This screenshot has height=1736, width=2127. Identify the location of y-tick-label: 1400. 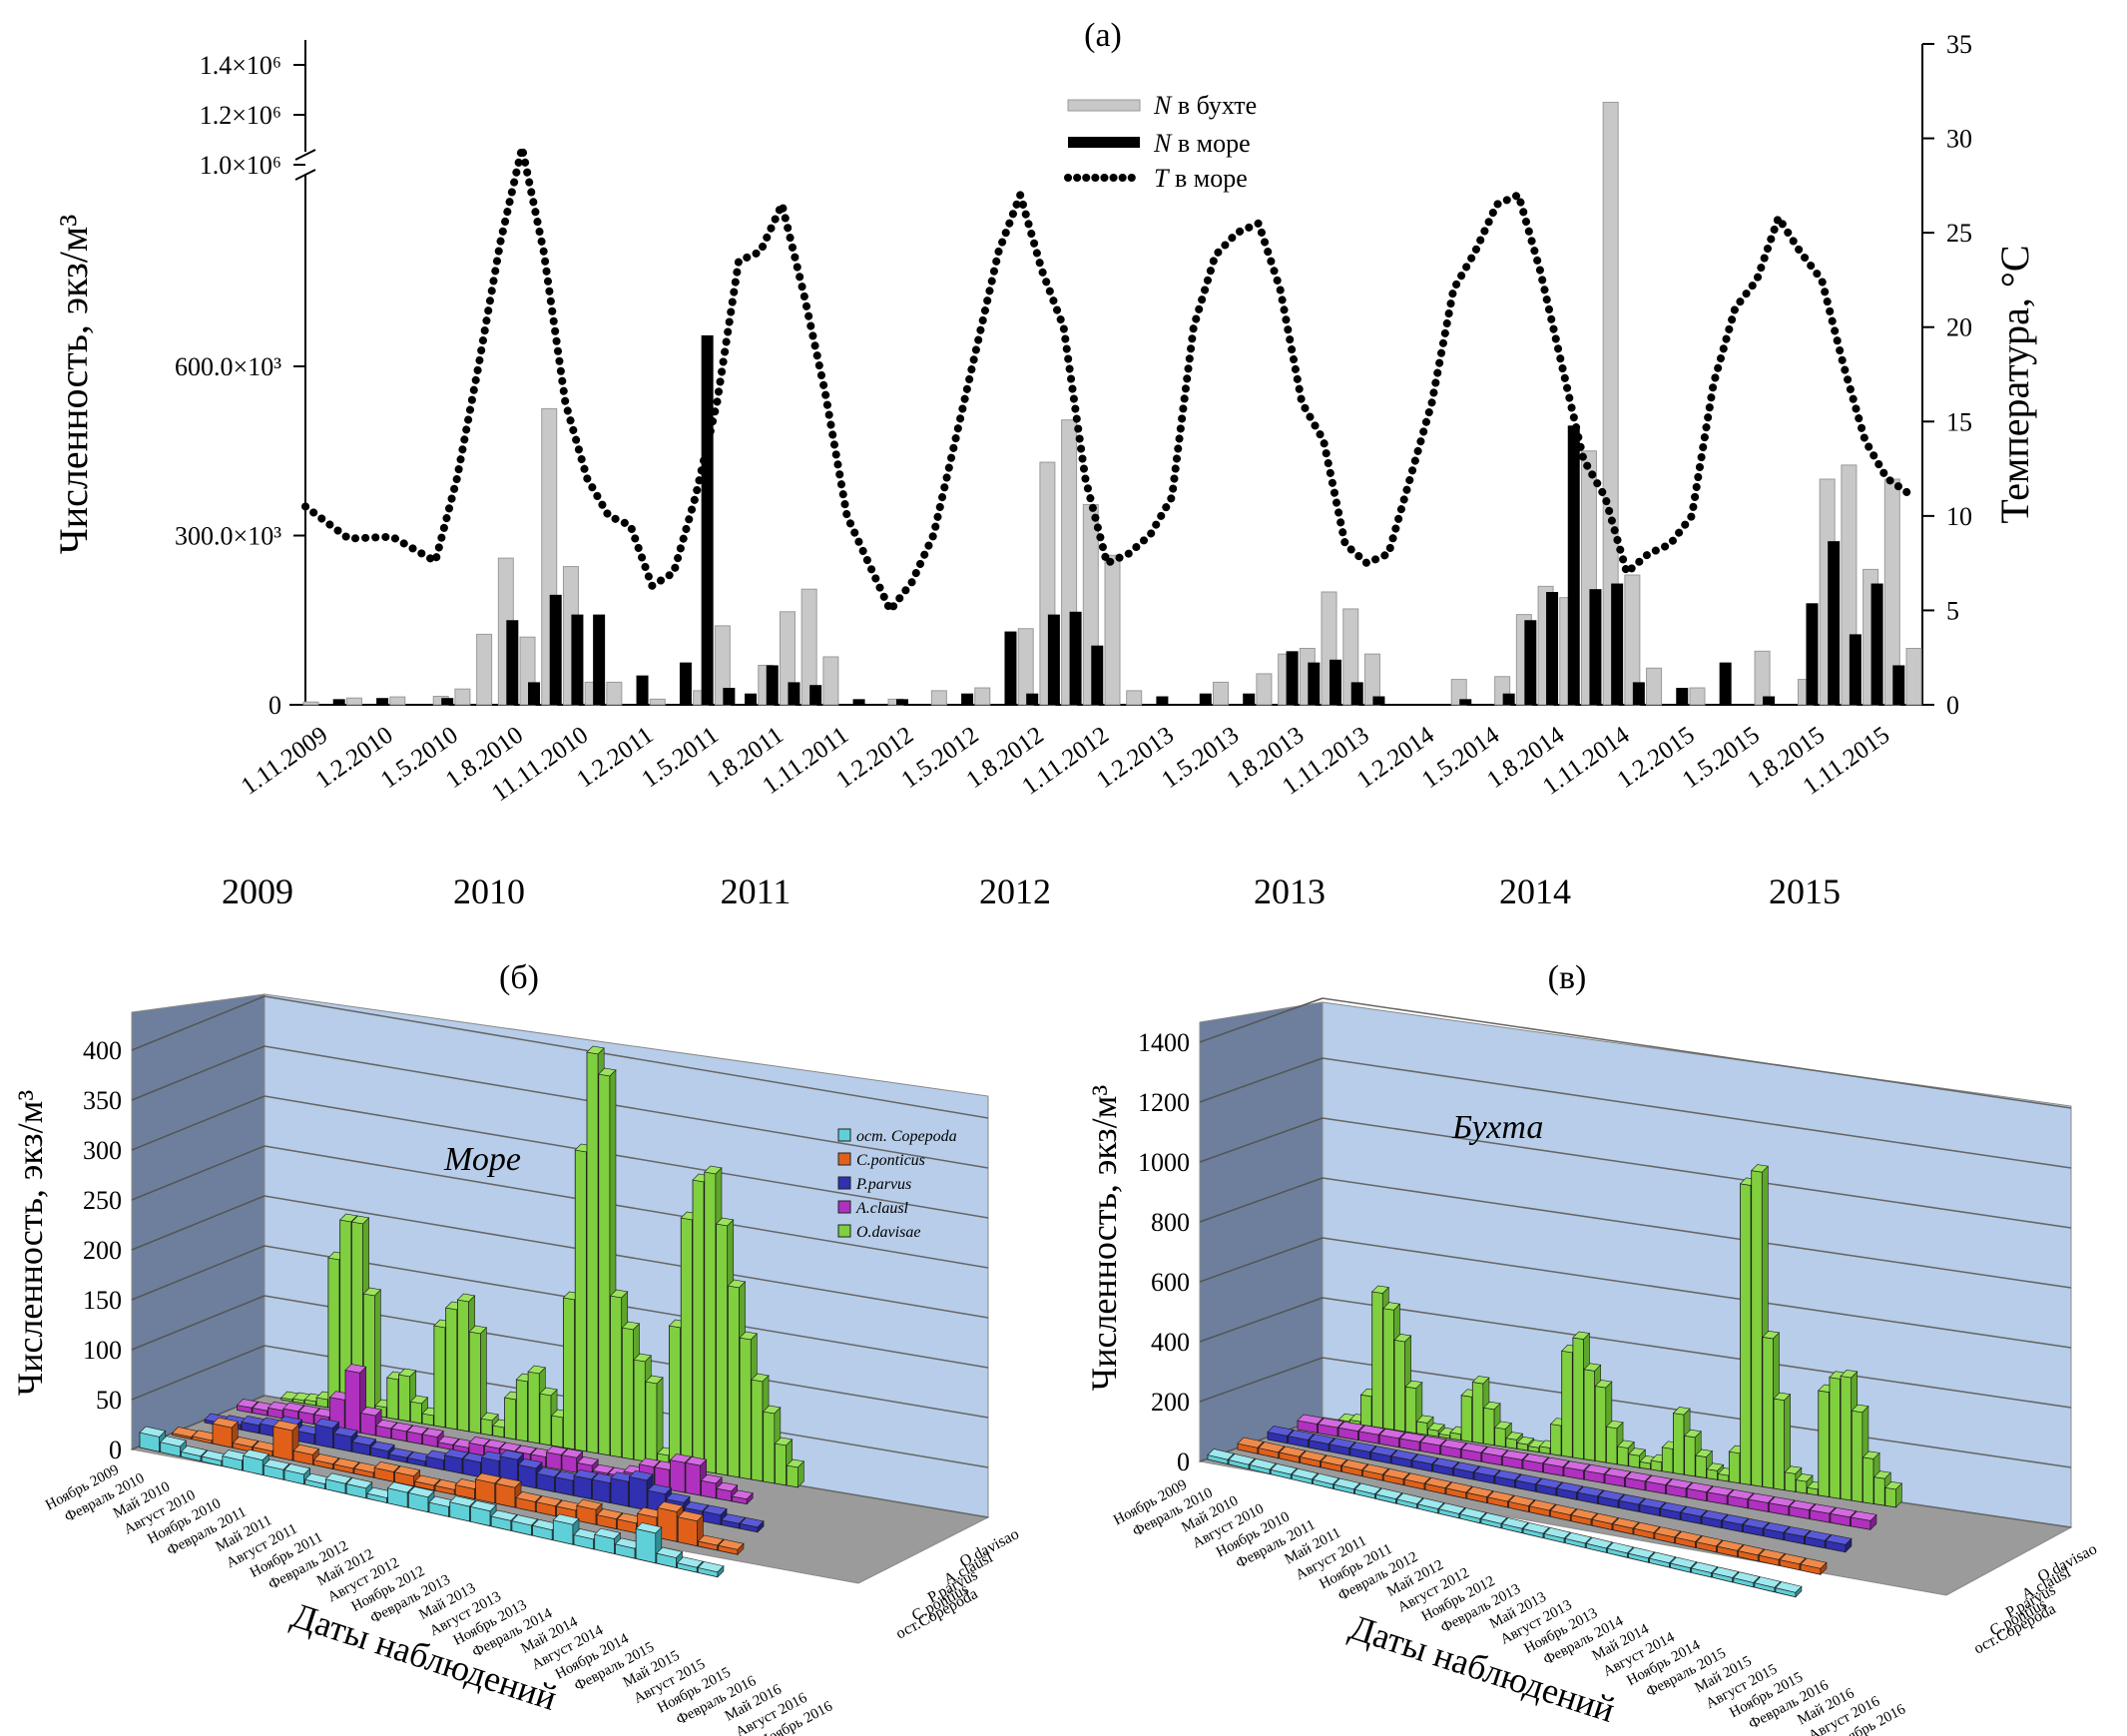
(1164, 1042).